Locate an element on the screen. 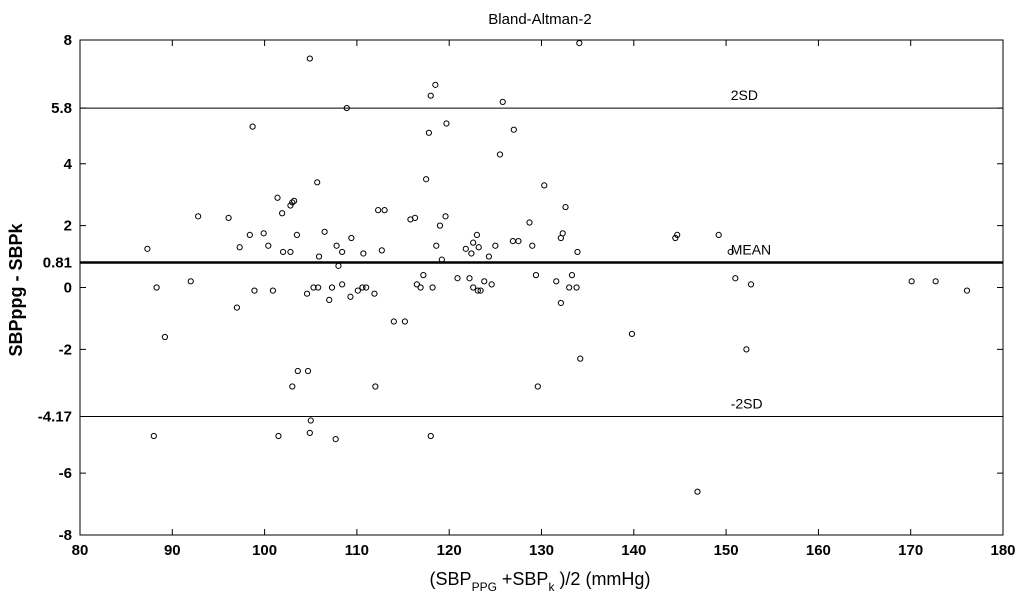 Image resolution: width=1024 pixels, height=603 pixels. y-axis-label: SBPppg - SBPk is located at coordinates (16, 290).